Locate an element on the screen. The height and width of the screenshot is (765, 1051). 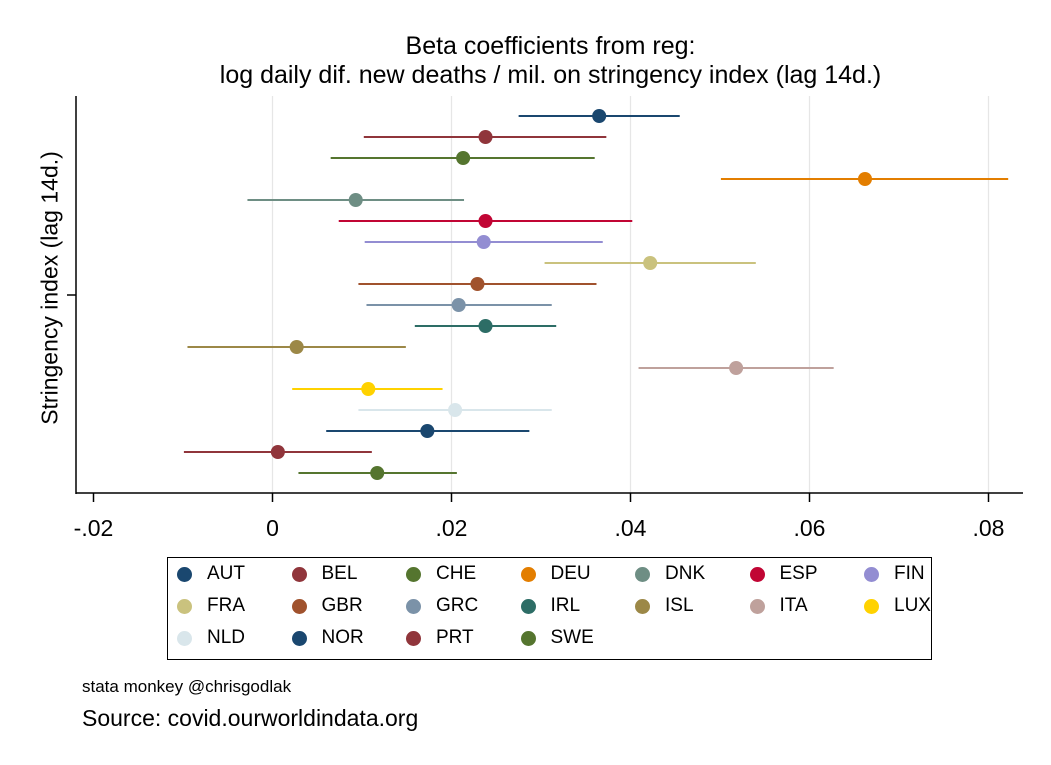
point-deu is located at coordinates (864, 179).